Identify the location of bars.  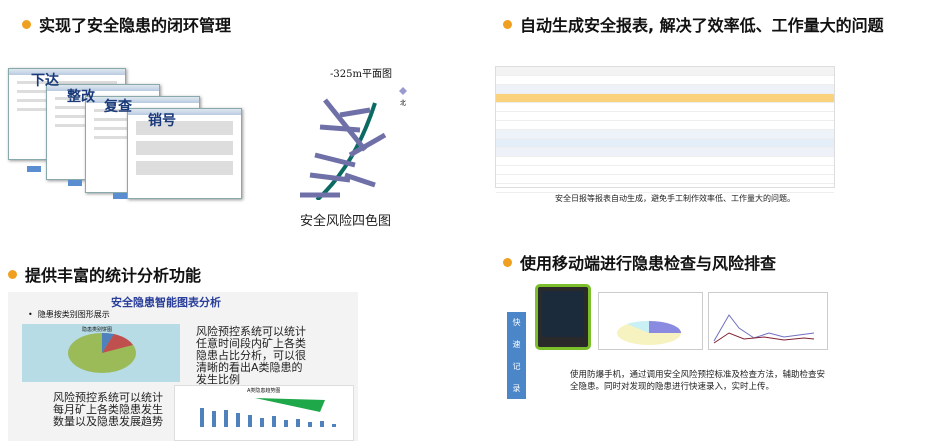
(268, 417).